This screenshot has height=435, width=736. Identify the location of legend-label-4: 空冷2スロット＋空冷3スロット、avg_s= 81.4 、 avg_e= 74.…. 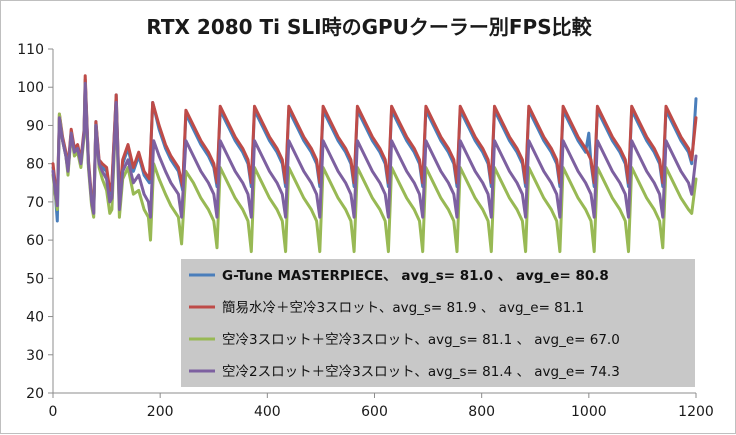
(421, 372).